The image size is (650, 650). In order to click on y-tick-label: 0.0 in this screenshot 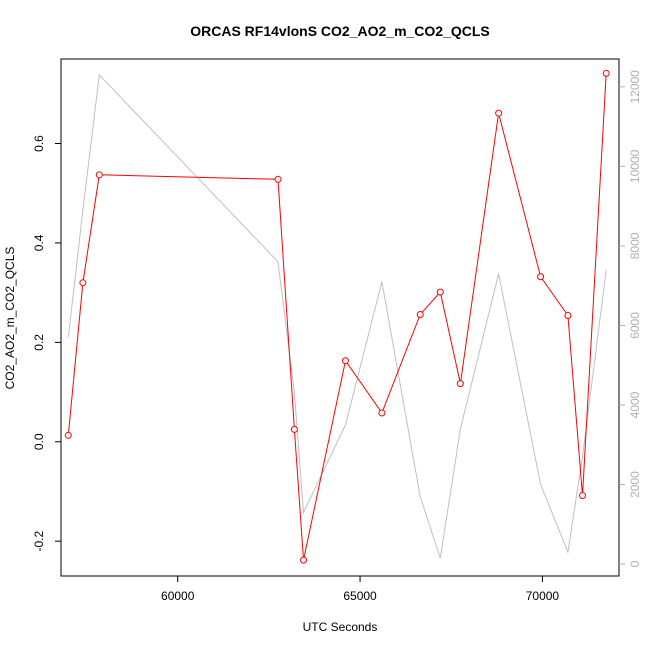, I will do `click(39, 441)`.